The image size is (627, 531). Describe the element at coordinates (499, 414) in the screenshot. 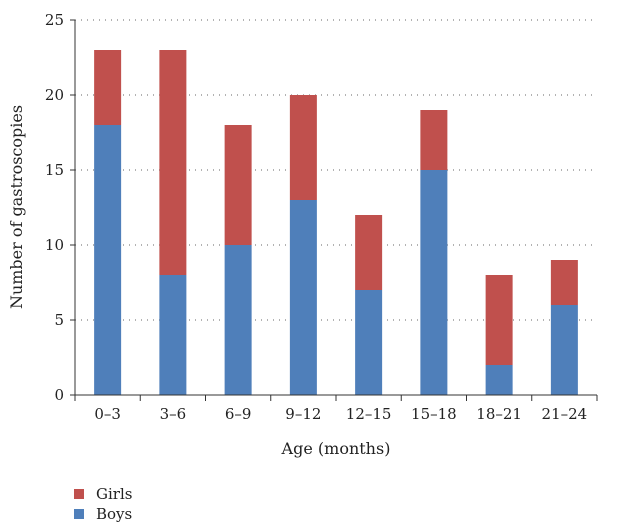

I see `x-tick-label: 18–21` at that location.